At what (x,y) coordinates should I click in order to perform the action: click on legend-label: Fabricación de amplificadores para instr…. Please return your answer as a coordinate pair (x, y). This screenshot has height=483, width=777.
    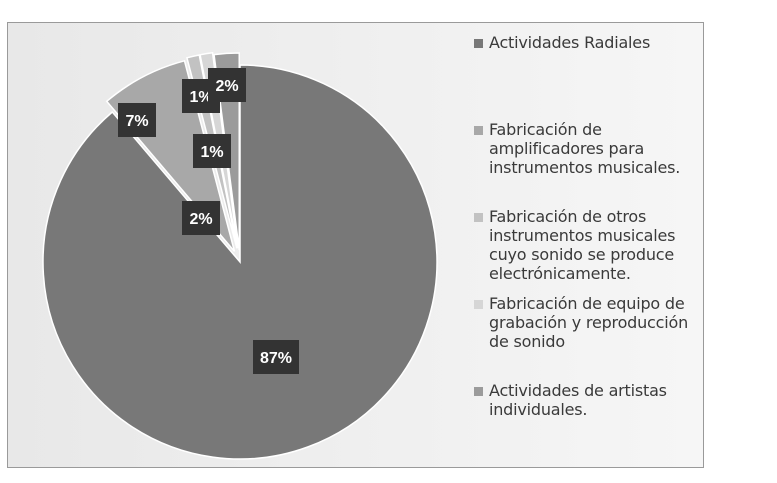
    Looking at the image, I should click on (585, 148).